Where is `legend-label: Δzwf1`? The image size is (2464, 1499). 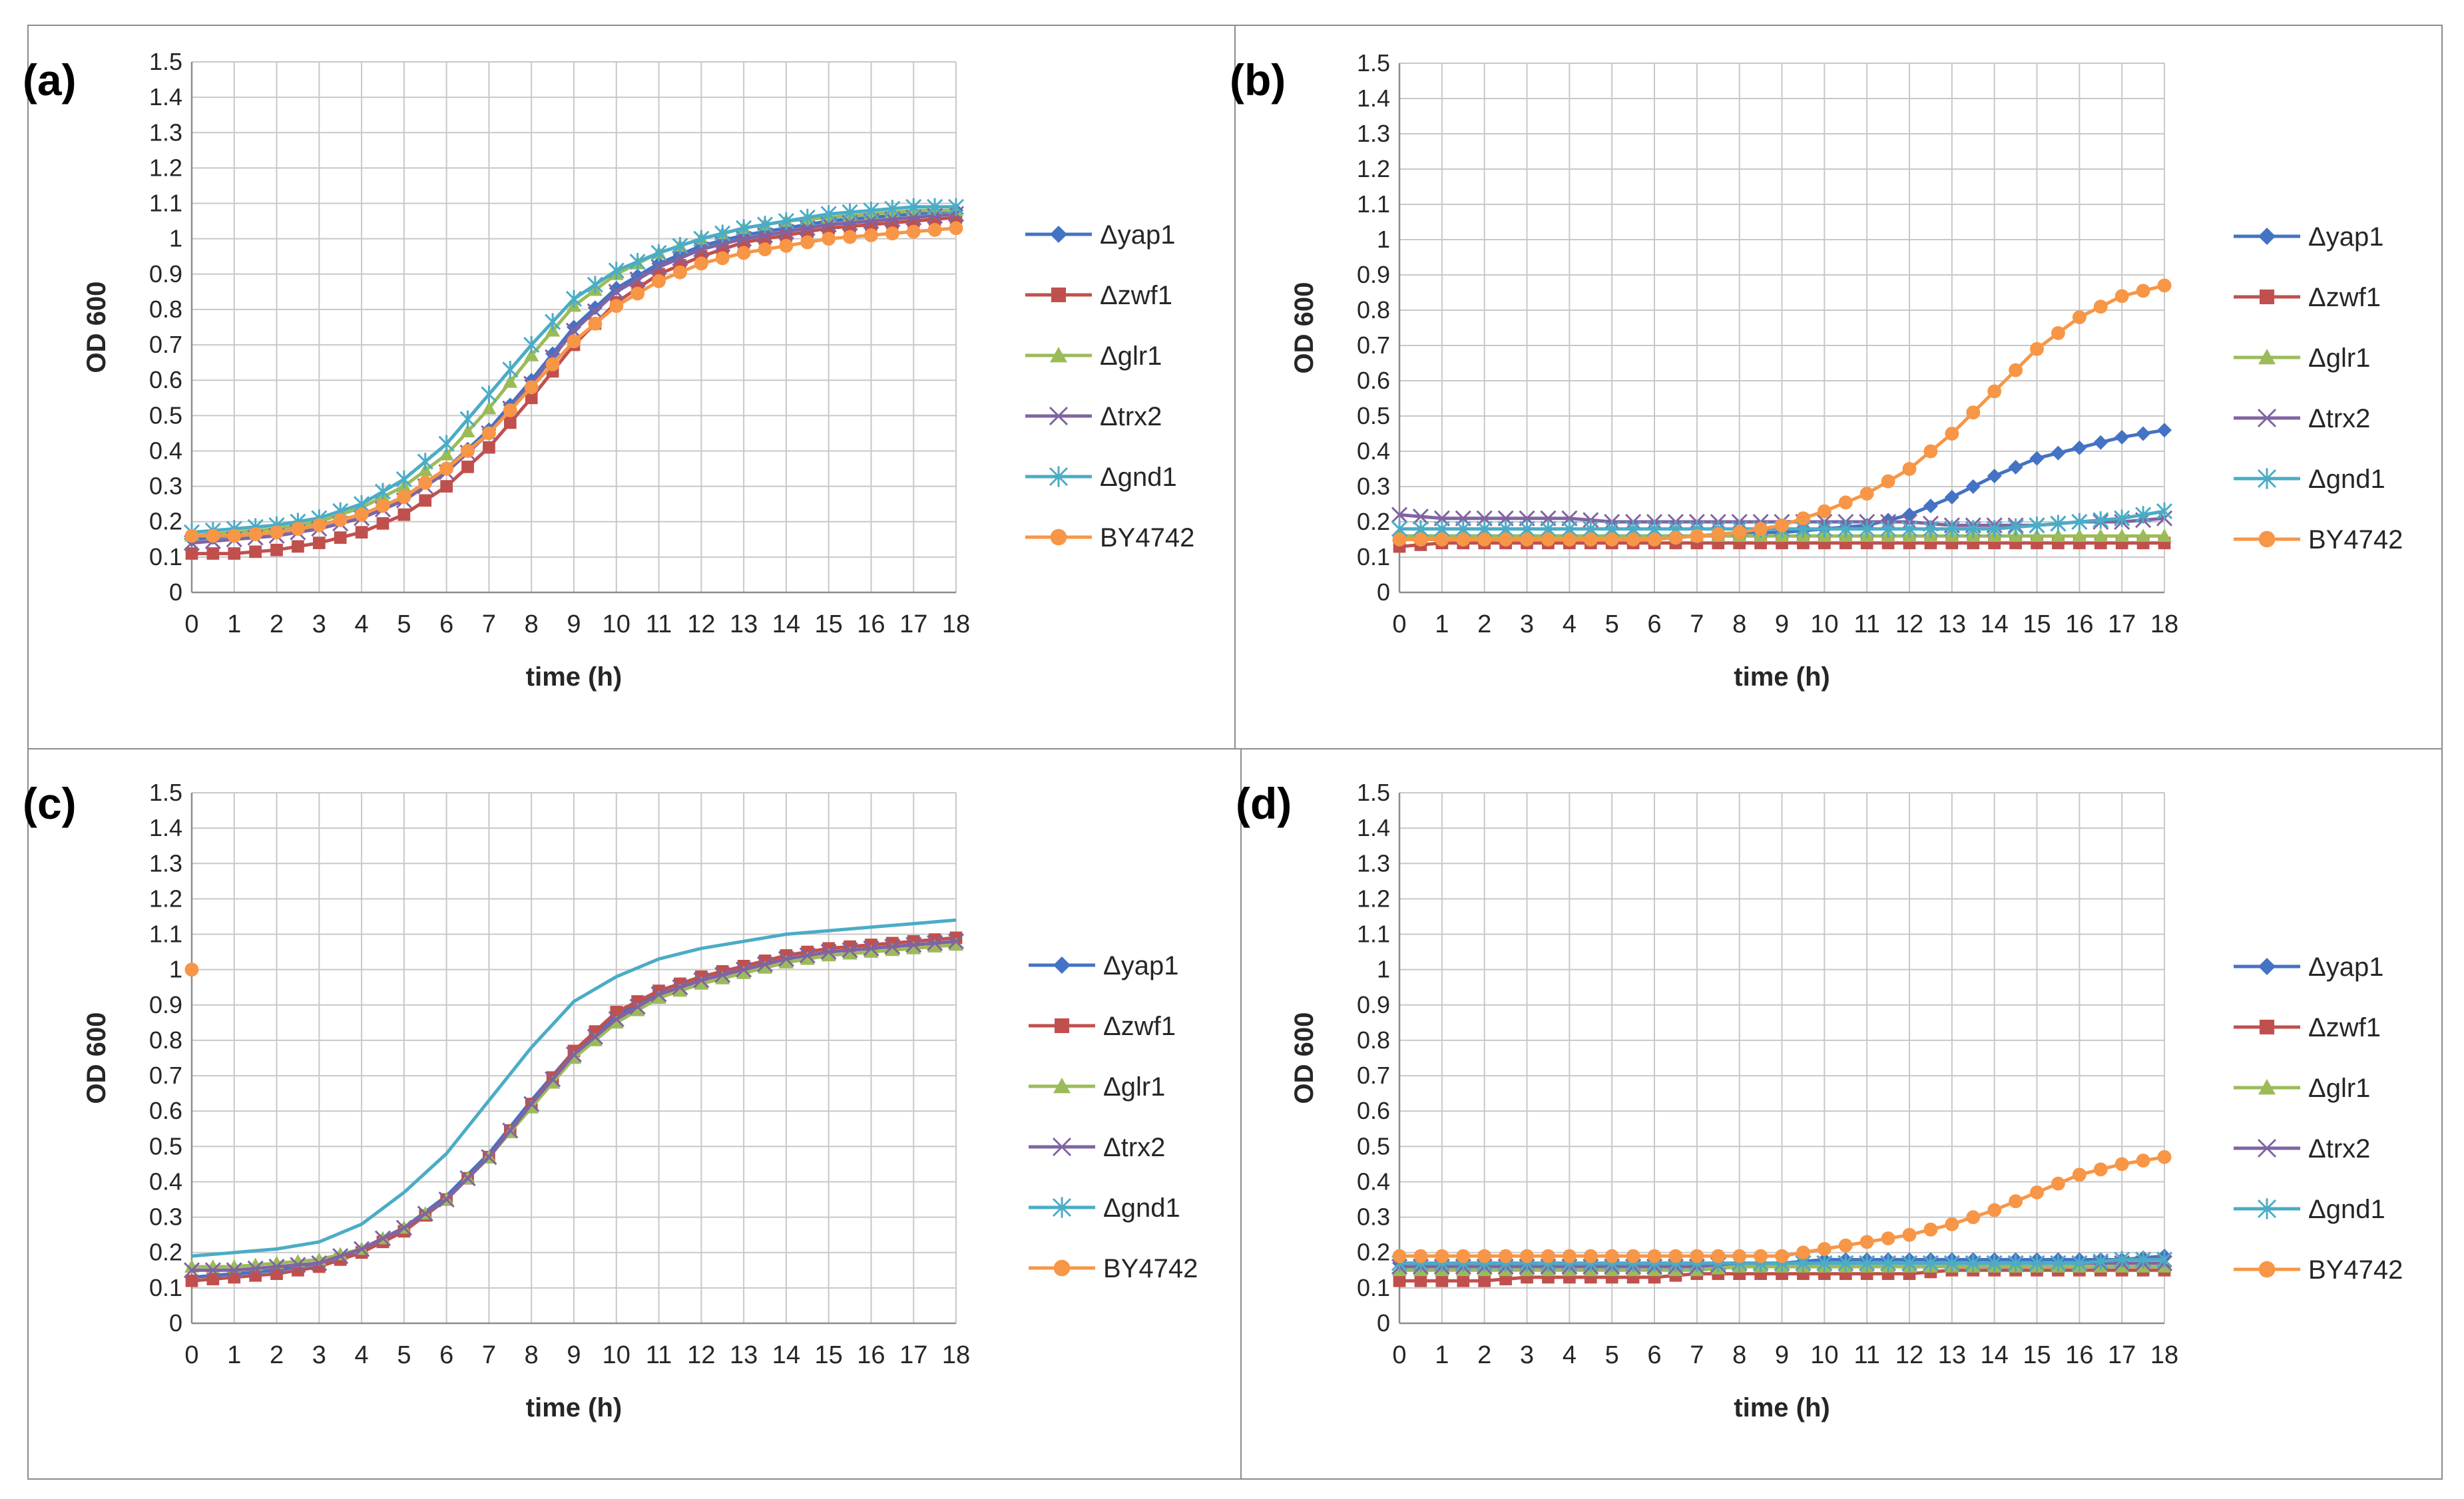 legend-label: Δzwf1 is located at coordinates (2344, 1028).